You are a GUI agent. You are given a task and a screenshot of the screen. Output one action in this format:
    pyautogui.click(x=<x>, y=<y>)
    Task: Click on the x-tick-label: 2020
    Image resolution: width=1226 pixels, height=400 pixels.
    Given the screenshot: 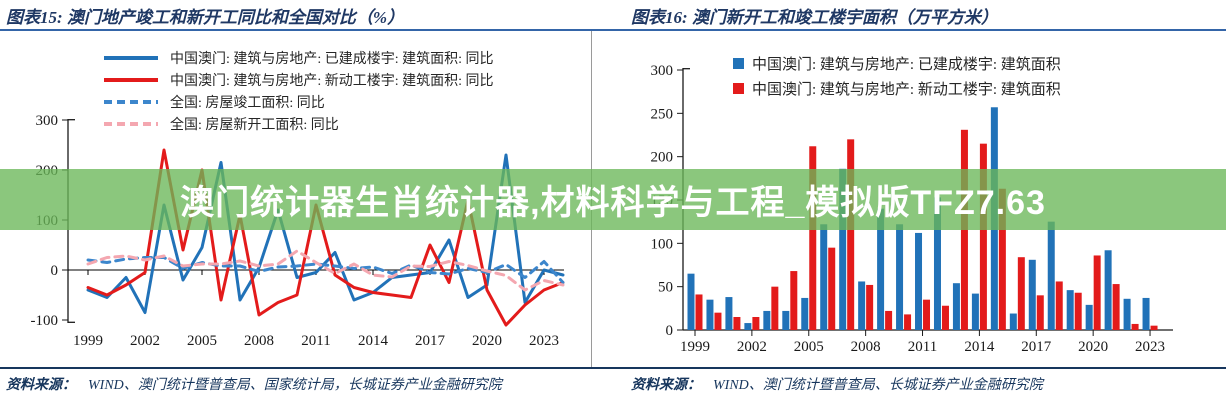 What is the action you would take?
    pyautogui.click(x=1093, y=347)
    